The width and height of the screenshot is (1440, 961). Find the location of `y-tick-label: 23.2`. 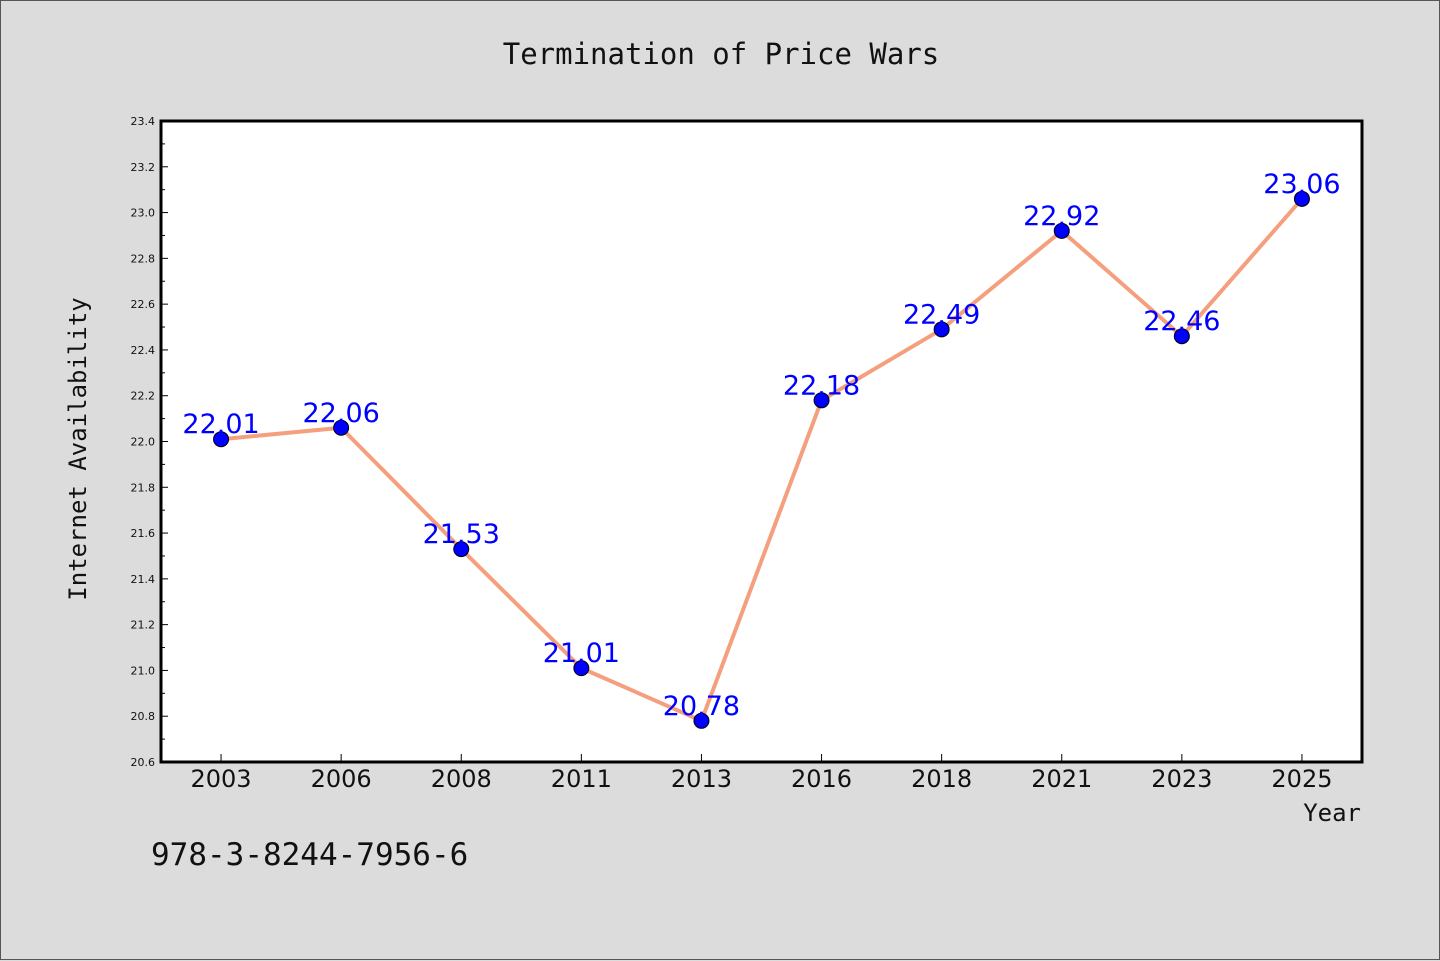

y-tick-label: 23.2 is located at coordinates (143, 167).